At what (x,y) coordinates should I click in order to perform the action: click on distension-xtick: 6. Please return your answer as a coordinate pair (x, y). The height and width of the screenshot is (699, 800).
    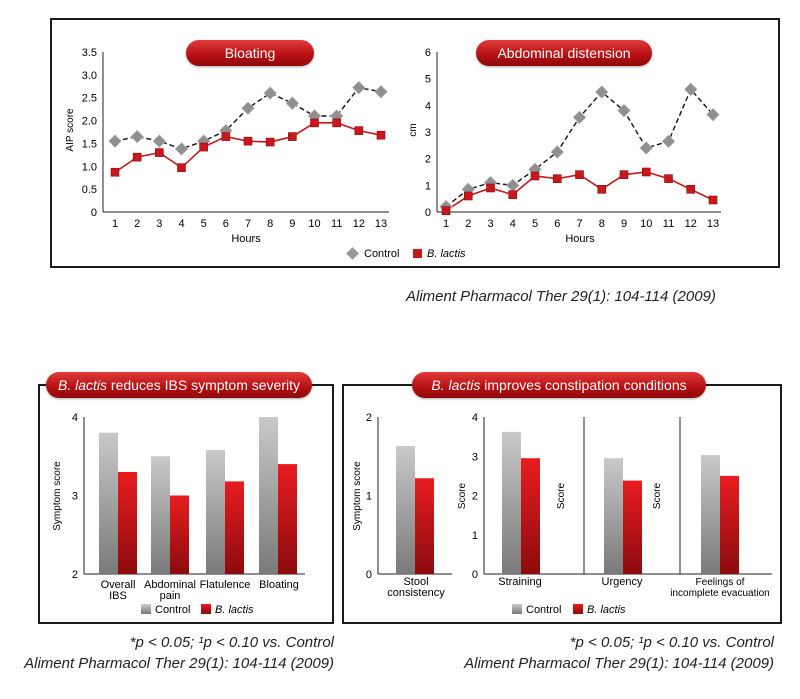
    Looking at the image, I should click on (557, 224).